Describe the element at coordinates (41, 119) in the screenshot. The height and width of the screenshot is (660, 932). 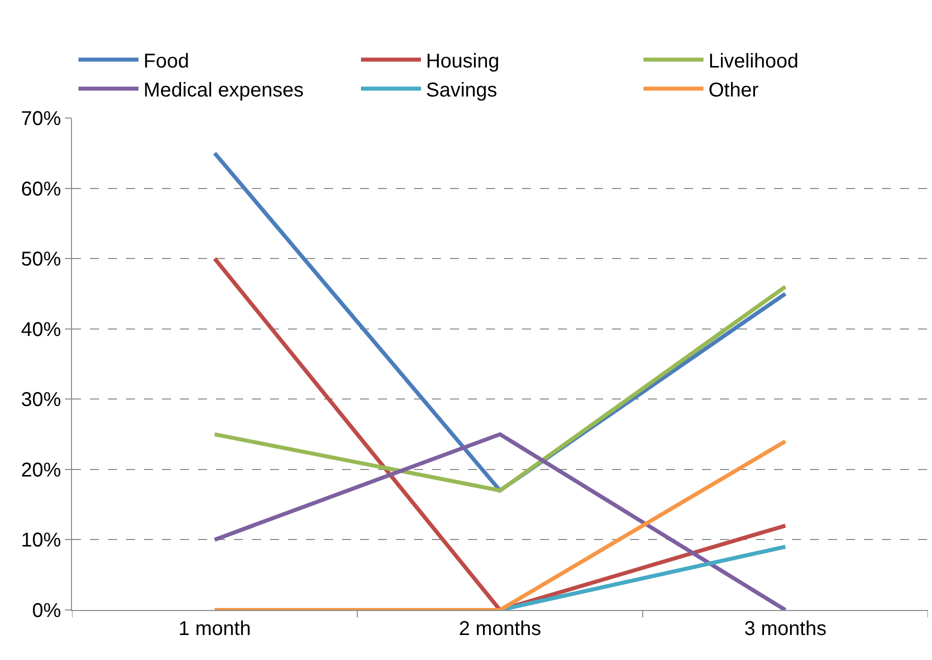
I see `y-tick-label: 70%` at that location.